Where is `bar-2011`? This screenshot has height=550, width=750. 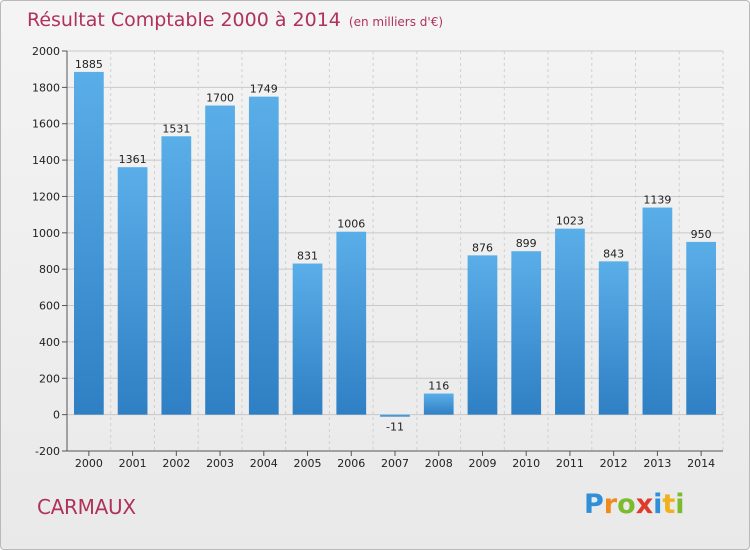 bar-2011 is located at coordinates (570, 321).